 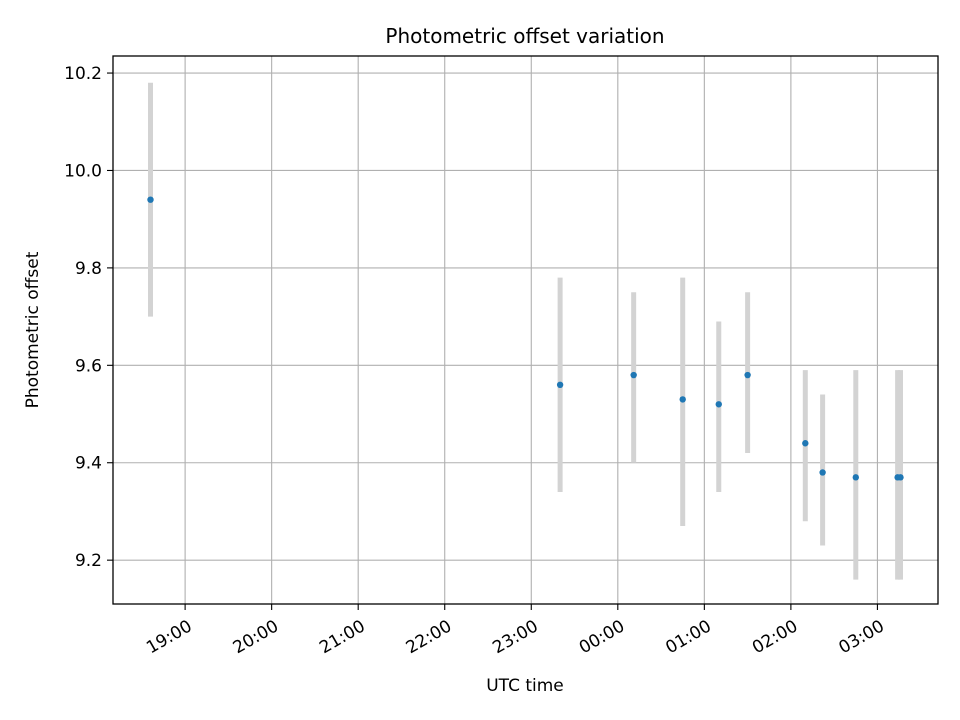 I want to click on y-tick-label: 9.6, so click(x=88, y=366).